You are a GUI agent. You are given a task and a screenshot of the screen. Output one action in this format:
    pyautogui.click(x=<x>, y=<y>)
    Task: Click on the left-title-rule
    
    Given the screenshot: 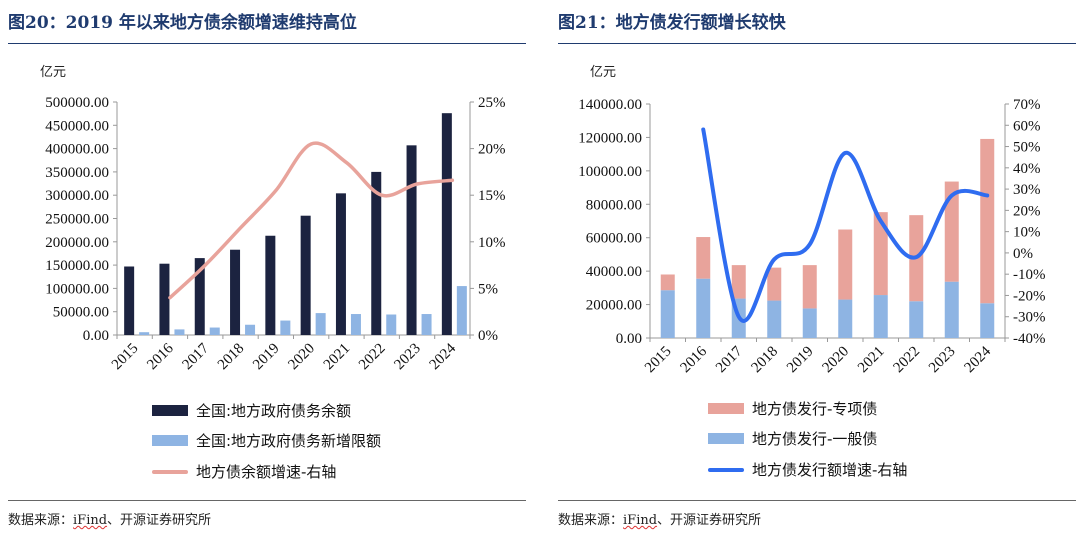 What is the action you would take?
    pyautogui.click(x=267, y=43)
    